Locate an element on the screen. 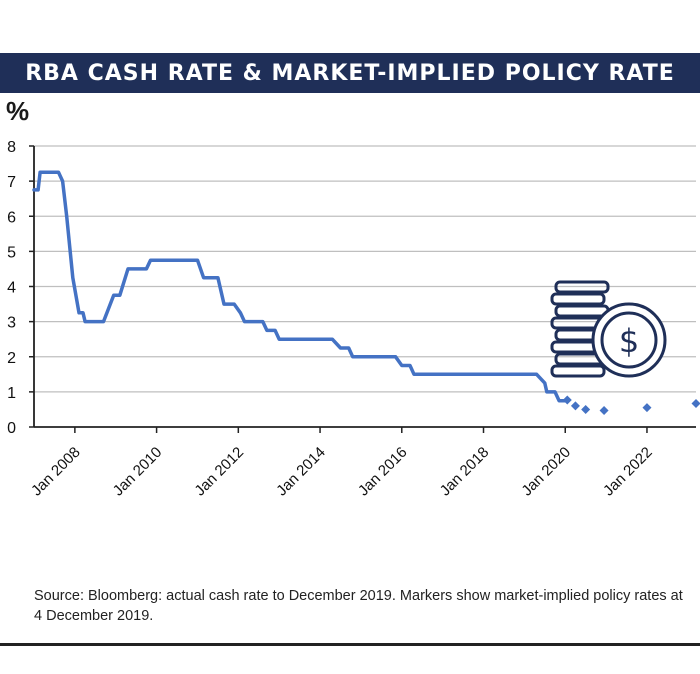  y-tick-label: 5 is located at coordinates (11, 252).